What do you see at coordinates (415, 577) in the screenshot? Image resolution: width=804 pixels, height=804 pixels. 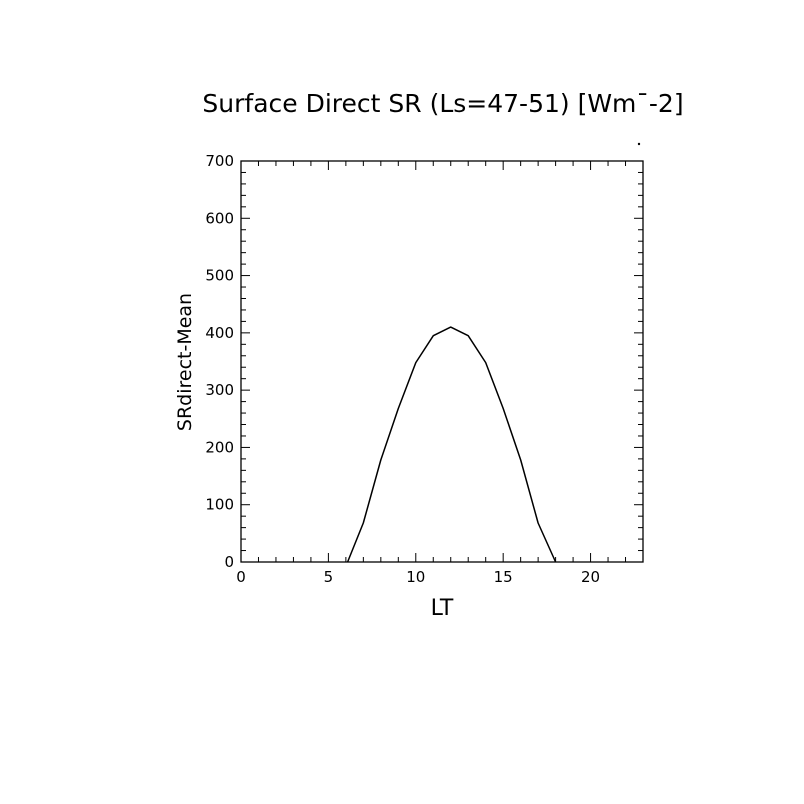 I see `x-tick-label: 10` at bounding box center [415, 577].